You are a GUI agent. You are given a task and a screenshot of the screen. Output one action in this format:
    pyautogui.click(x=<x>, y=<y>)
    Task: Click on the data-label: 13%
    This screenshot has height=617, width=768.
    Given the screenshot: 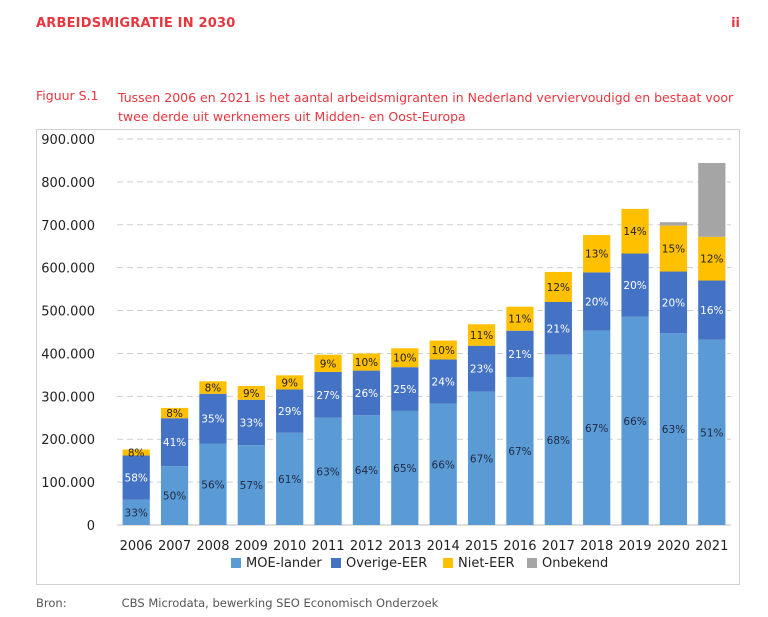 What is the action you would take?
    pyautogui.click(x=596, y=255)
    